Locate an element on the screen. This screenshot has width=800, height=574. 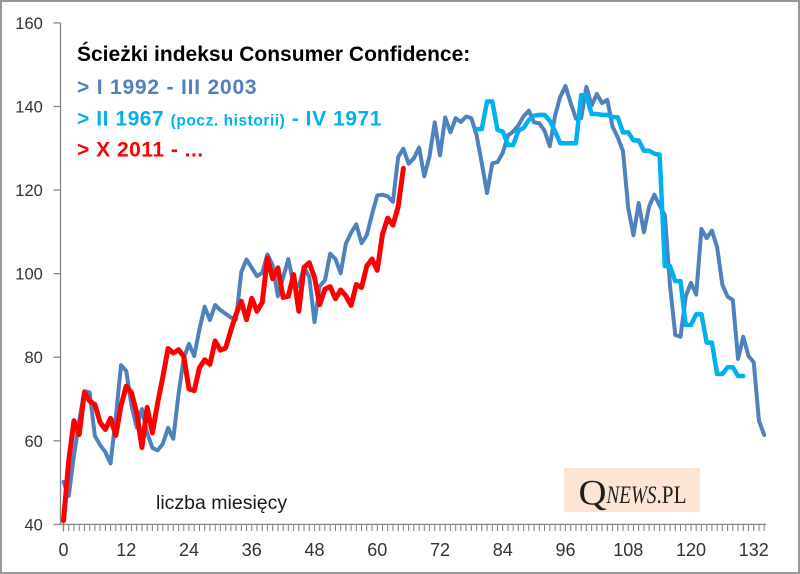
svg-text:> II 1967 (pocz. historii) - I: > II 1967 (pocz. historii) - IV 1971 is located at coordinates (229, 119).